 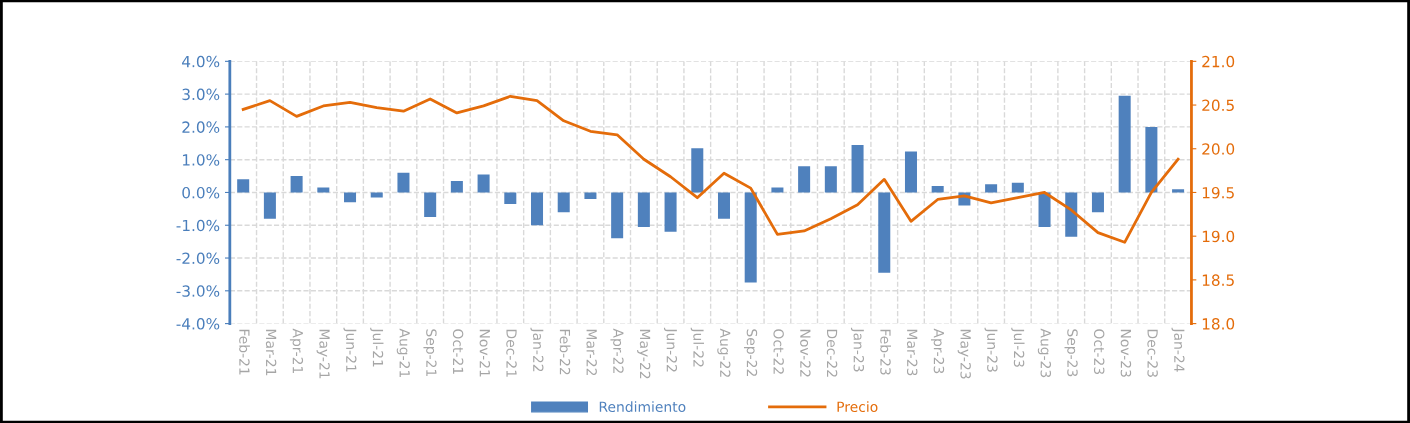 I want to click on x-tick-label: Nov-21, so click(x=485, y=353).